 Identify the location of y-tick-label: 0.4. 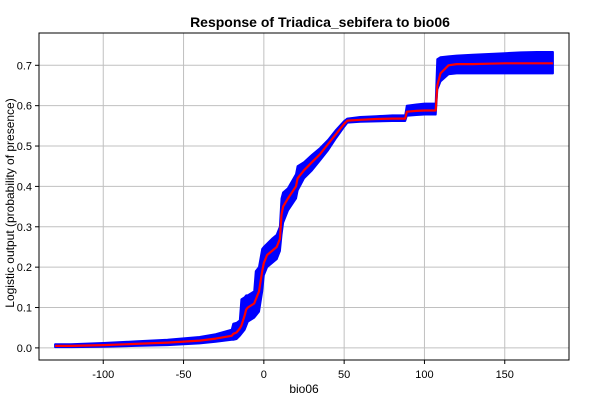
(24, 187).